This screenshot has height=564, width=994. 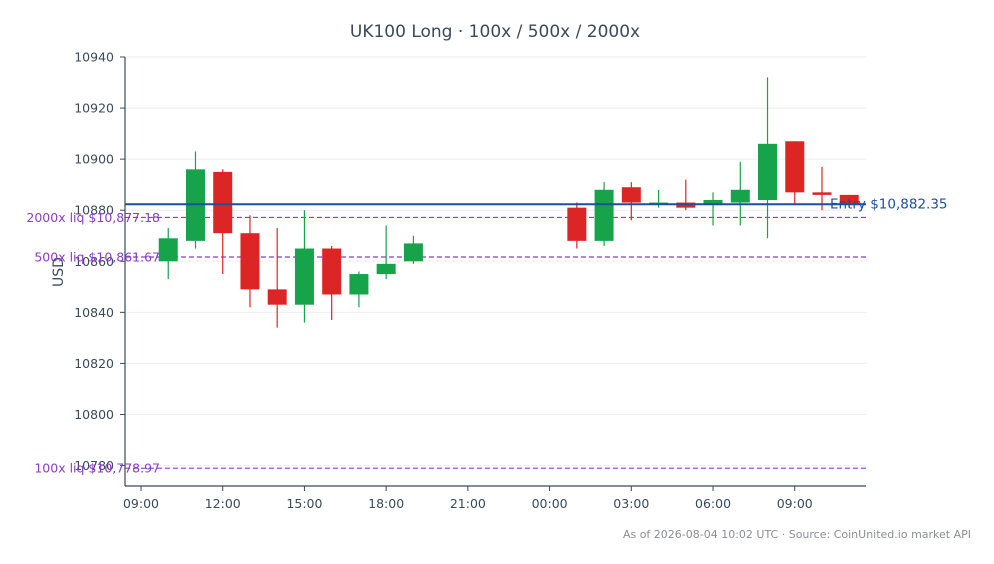 I want to click on y-tick-label: 10820, so click(x=94, y=363).